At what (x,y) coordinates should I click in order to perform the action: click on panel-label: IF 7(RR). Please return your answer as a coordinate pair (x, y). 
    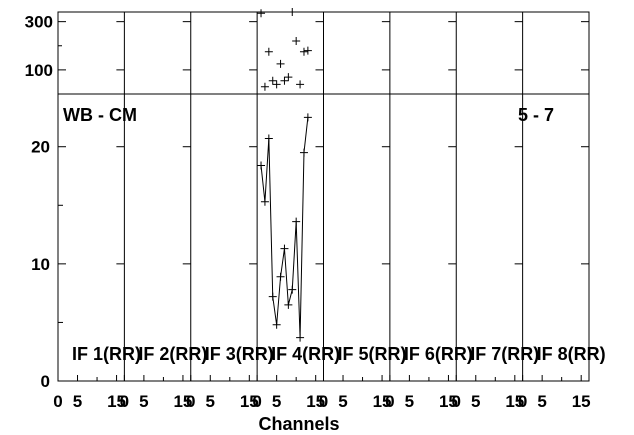
    Looking at the image, I should click on (504, 354).